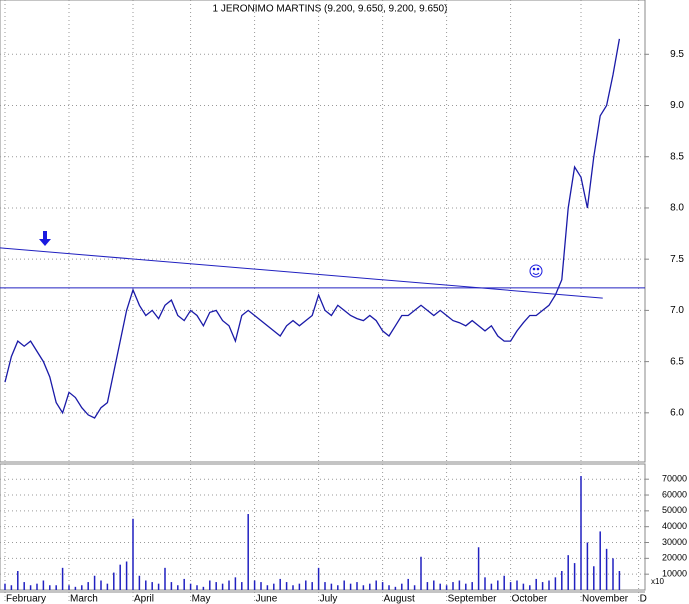 The image size is (689, 604). I want to click on y-tick-label: 7.5, so click(677, 259).